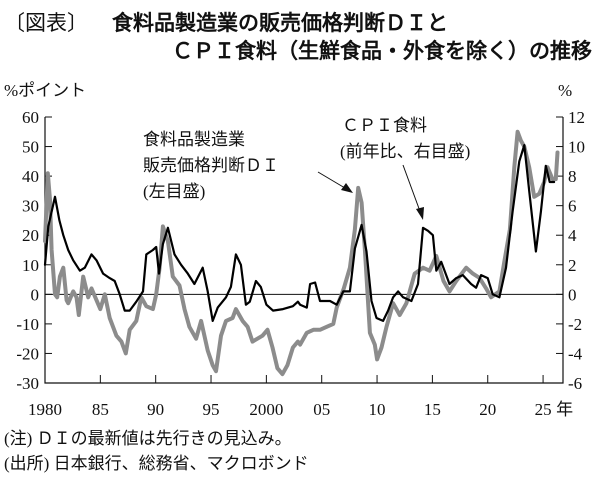  What do you see at coordinates (575, 324) in the screenshot?
I see `right-tick-label: -2` at bounding box center [575, 324].